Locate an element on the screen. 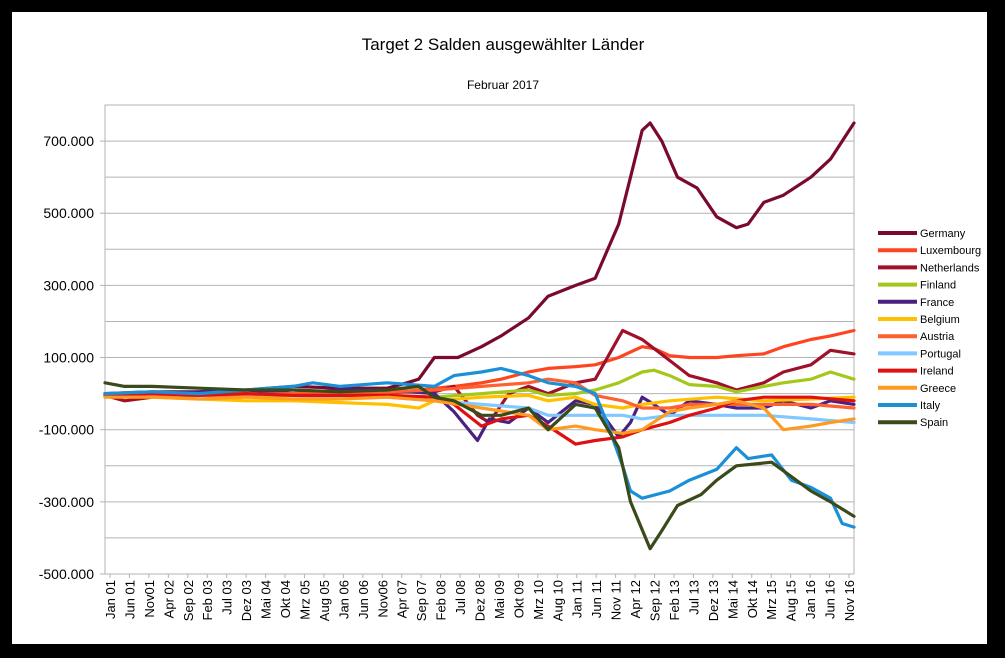 Image resolution: width=1005 pixels, height=658 pixels. series-line-belgium is located at coordinates (479, 401).